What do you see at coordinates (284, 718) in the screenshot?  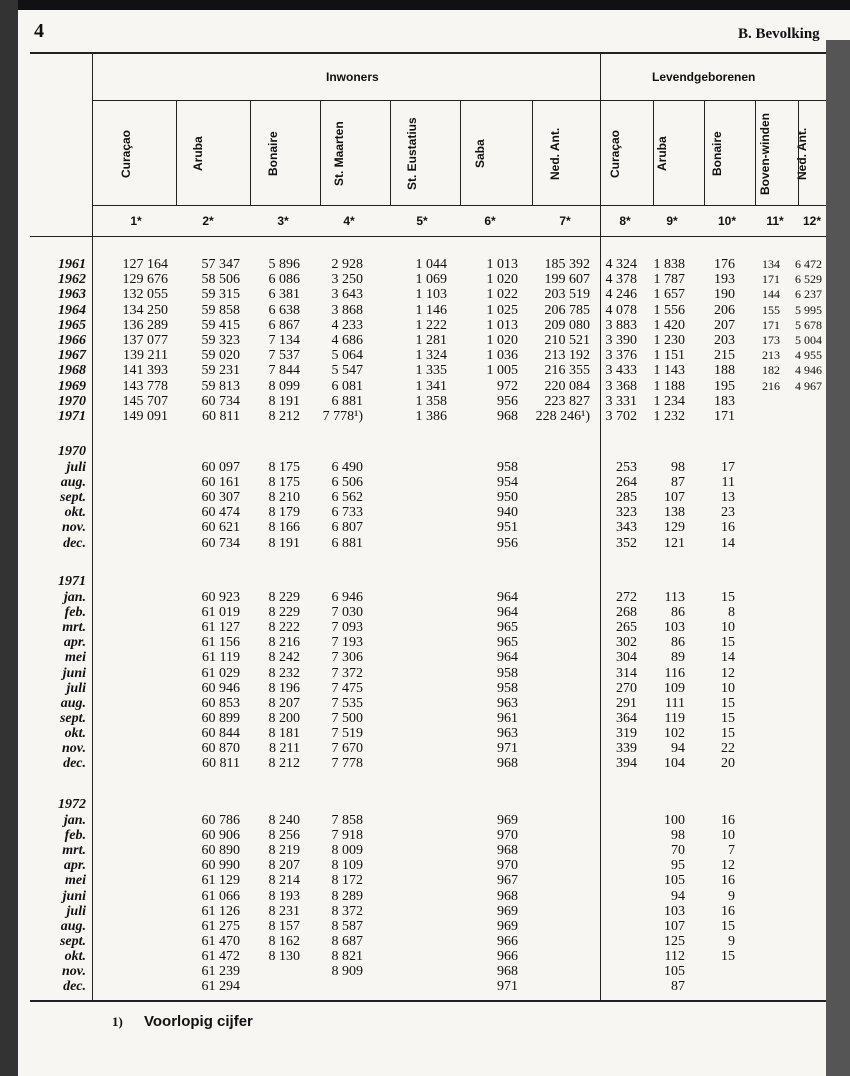 I see `cell: 8 200` at bounding box center [284, 718].